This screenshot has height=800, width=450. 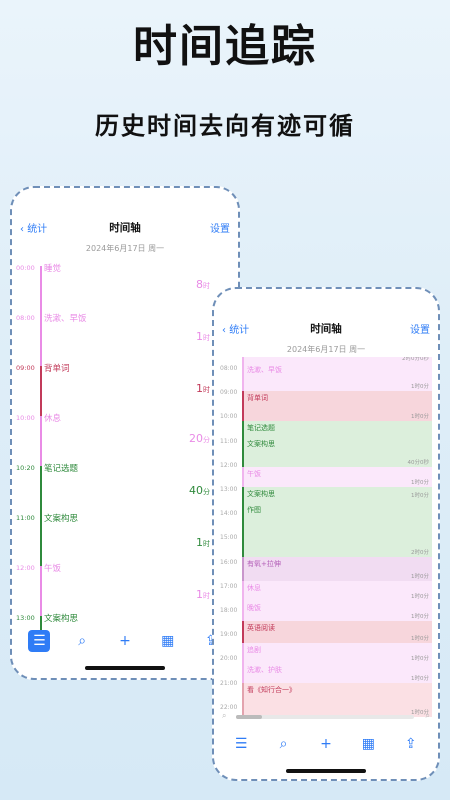 I want to click on block-activity: 笔记选题, so click(x=261, y=428).